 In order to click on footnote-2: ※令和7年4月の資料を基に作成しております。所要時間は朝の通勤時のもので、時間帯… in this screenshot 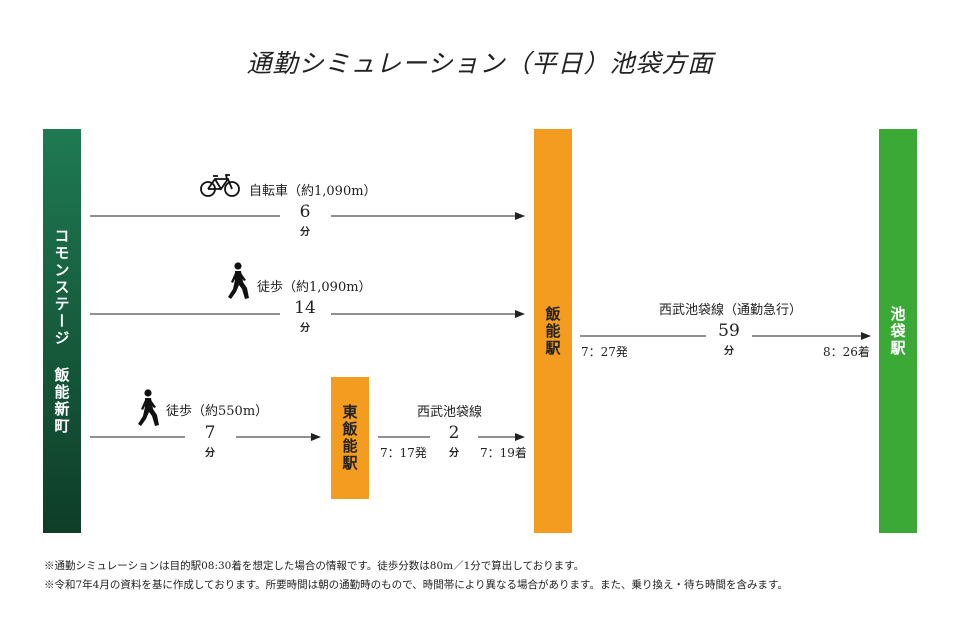, I will do `click(416, 585)`.